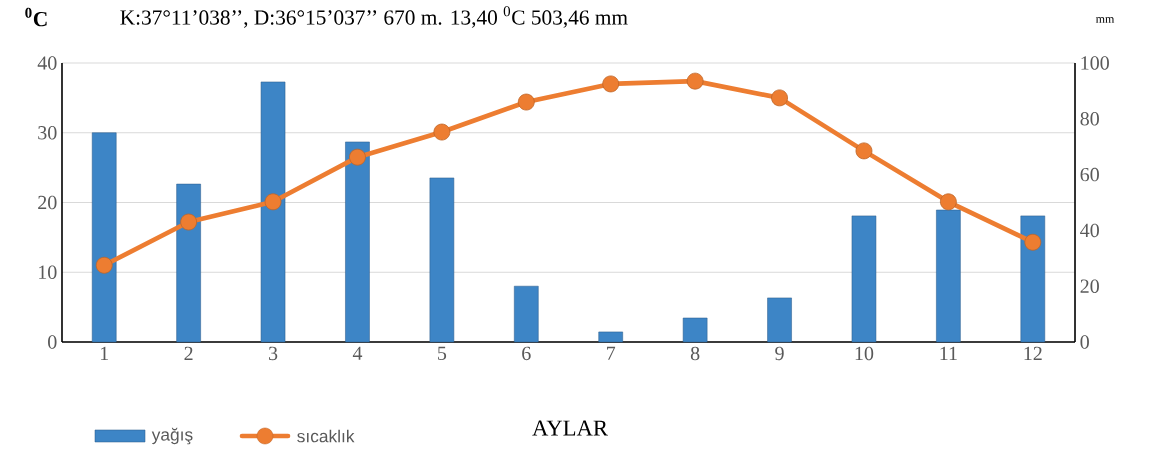 Image resolution: width=1154 pixels, height=454 pixels. Describe the element at coordinates (779, 353) in the screenshot. I see `x-tick-label: 9` at that location.